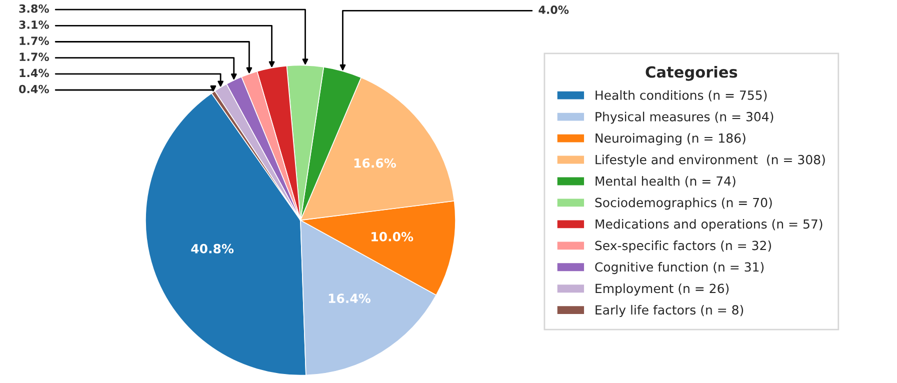 The image size is (897, 383). What do you see at coordinates (393, 237) in the screenshot?
I see `data-label: 10.0%` at bounding box center [393, 237].